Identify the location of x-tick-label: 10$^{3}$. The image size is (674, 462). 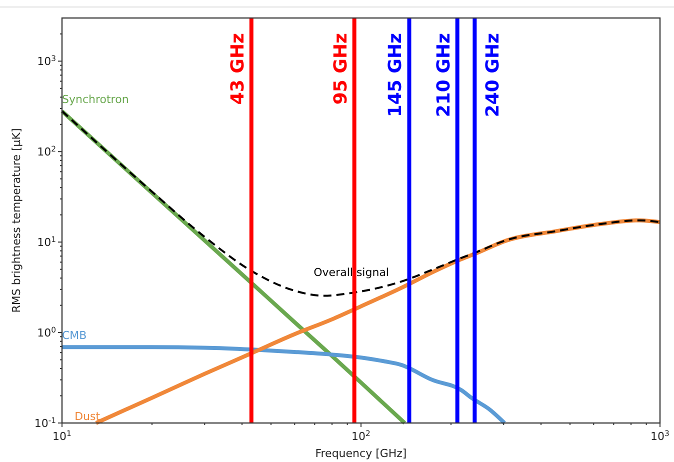
(660, 435).